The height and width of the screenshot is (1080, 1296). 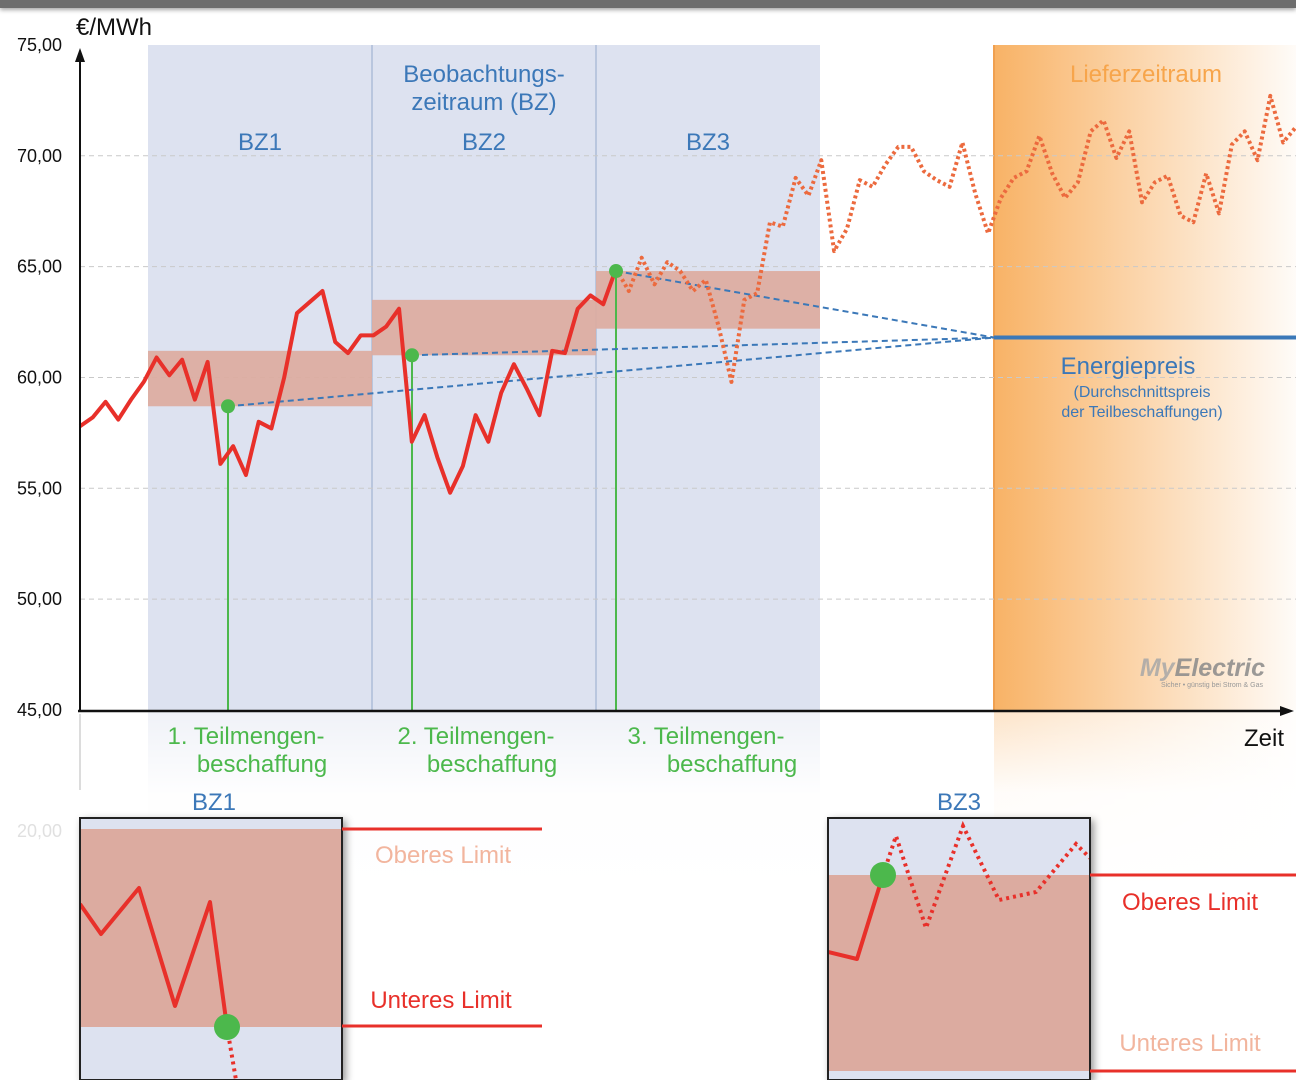 What do you see at coordinates (648, 4) in the screenshot?
I see `window-top-bar` at bounding box center [648, 4].